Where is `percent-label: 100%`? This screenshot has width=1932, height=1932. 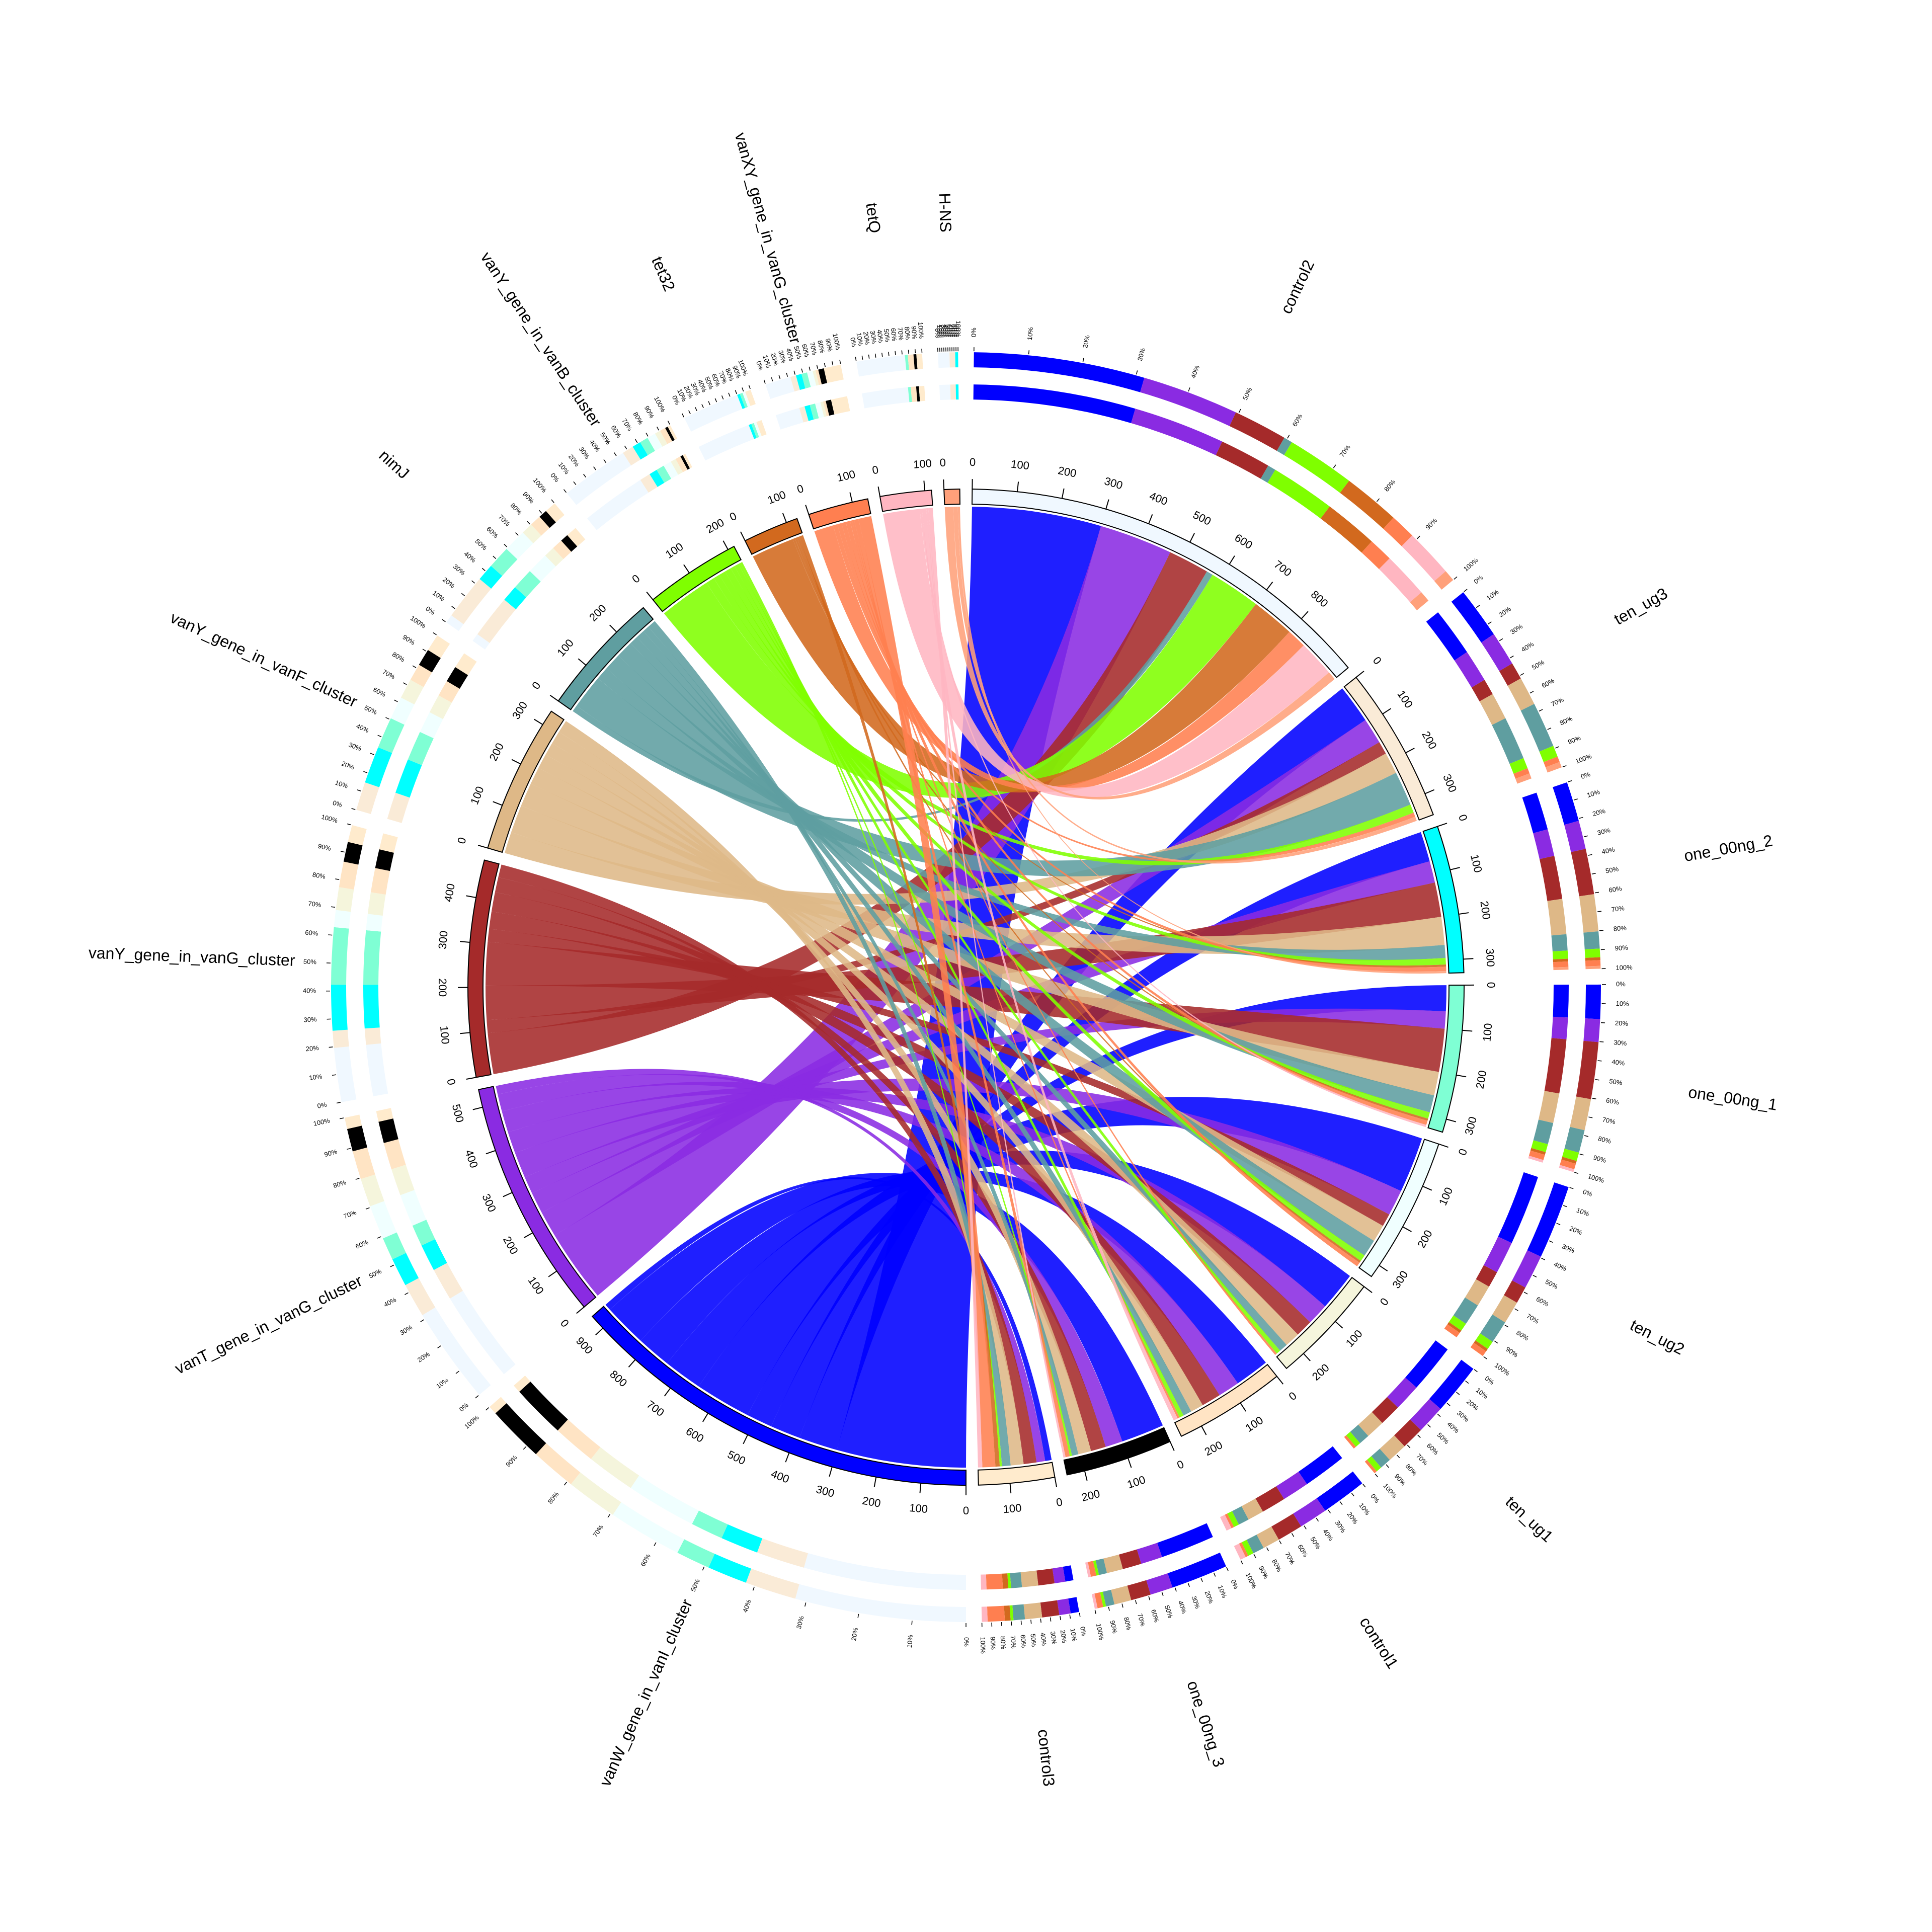 percent-label: 100% is located at coordinates (837, 342).